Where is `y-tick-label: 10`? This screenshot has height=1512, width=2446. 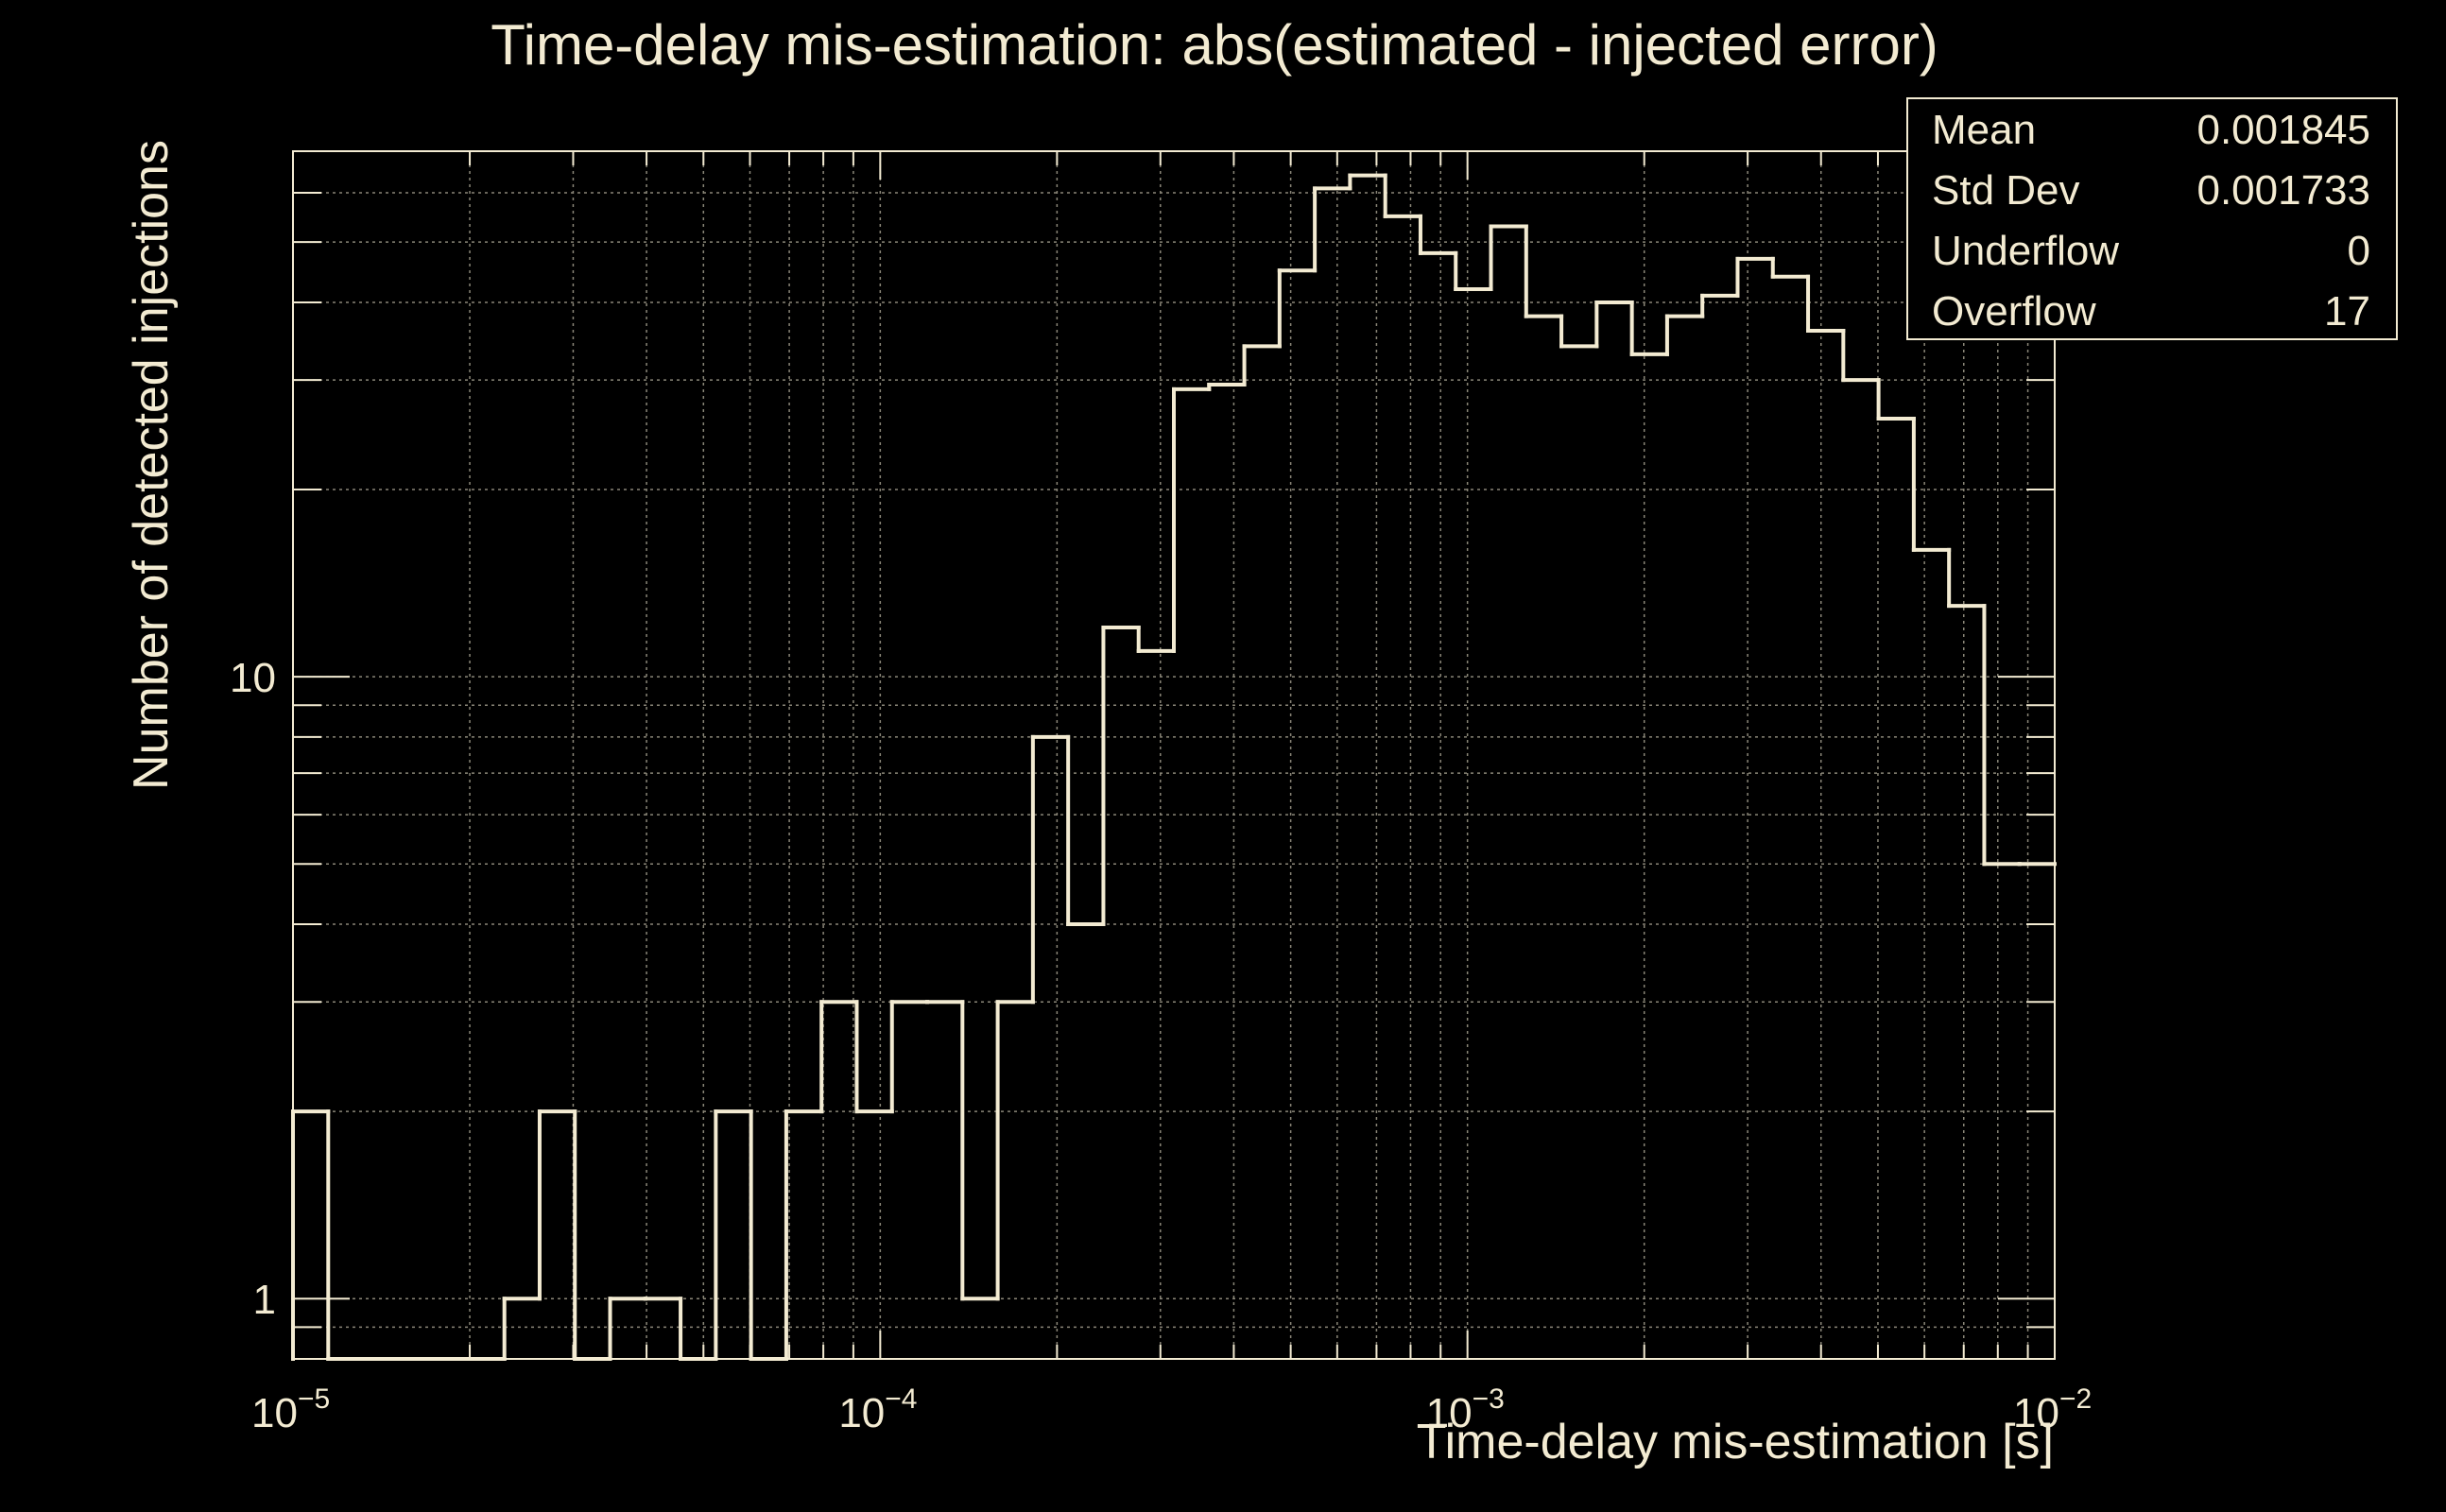 y-tick-label: 10 is located at coordinates (253, 678).